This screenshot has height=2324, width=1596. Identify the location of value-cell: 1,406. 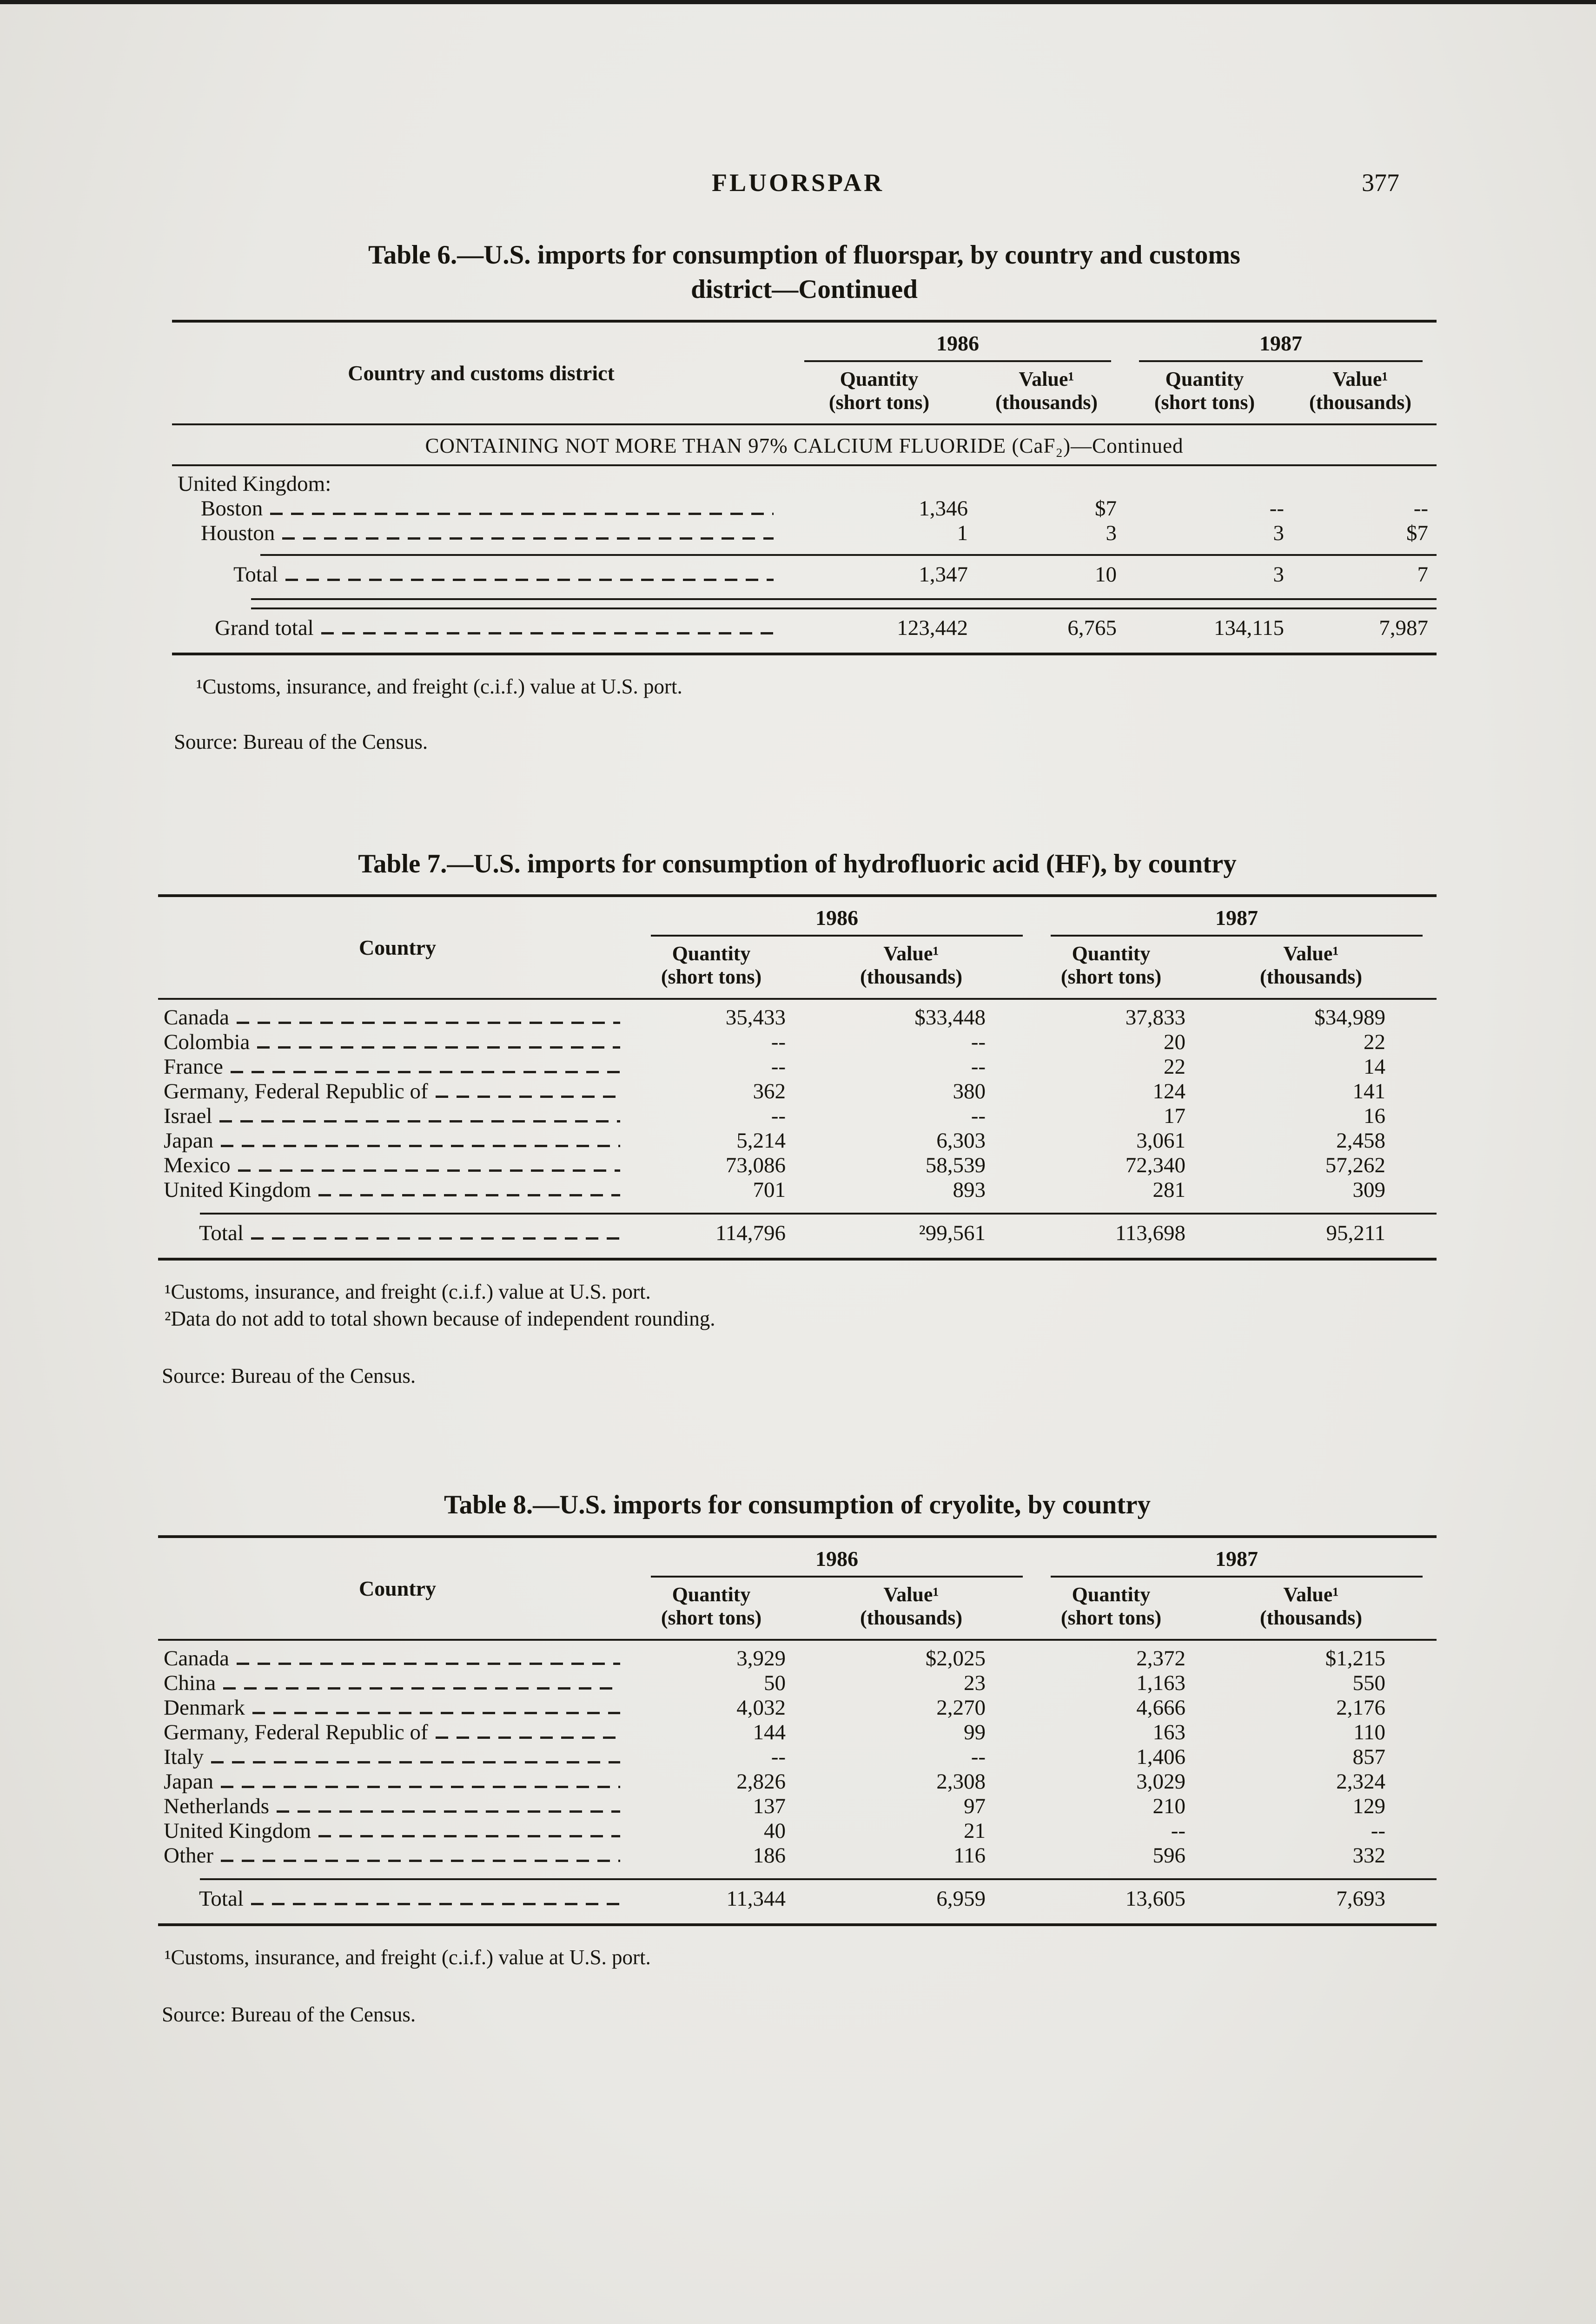
(1160, 1757).